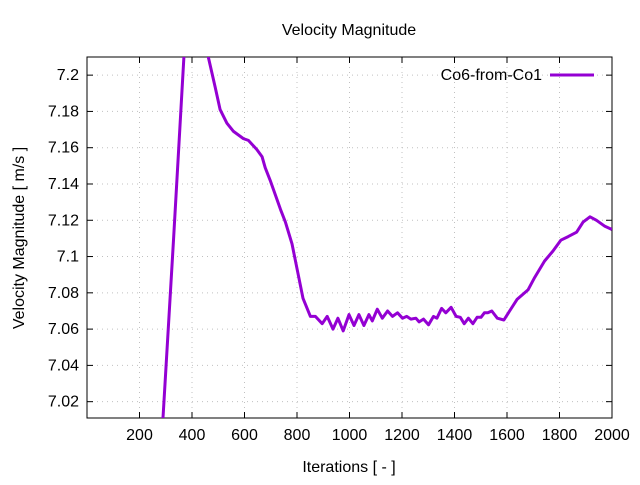 Image resolution: width=640 pixels, height=485 pixels. What do you see at coordinates (63, 148) in the screenshot?
I see `y-tick-label: 7.16` at bounding box center [63, 148].